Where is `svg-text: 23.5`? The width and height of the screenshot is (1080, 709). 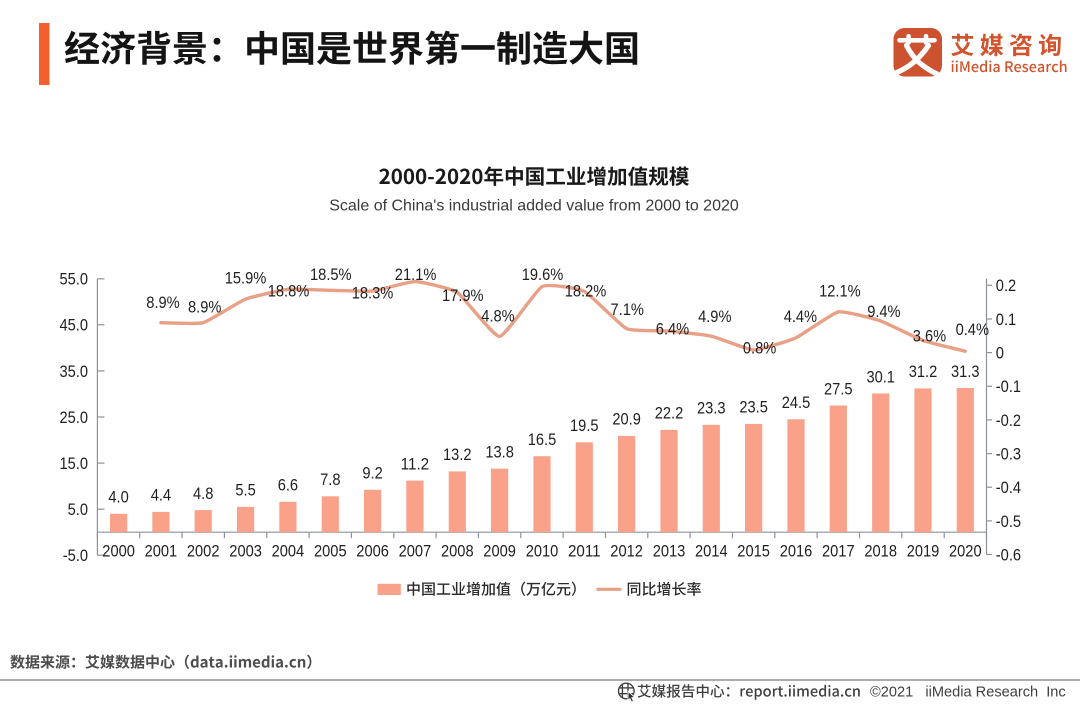 svg-text: 23.5 is located at coordinates (753, 408).